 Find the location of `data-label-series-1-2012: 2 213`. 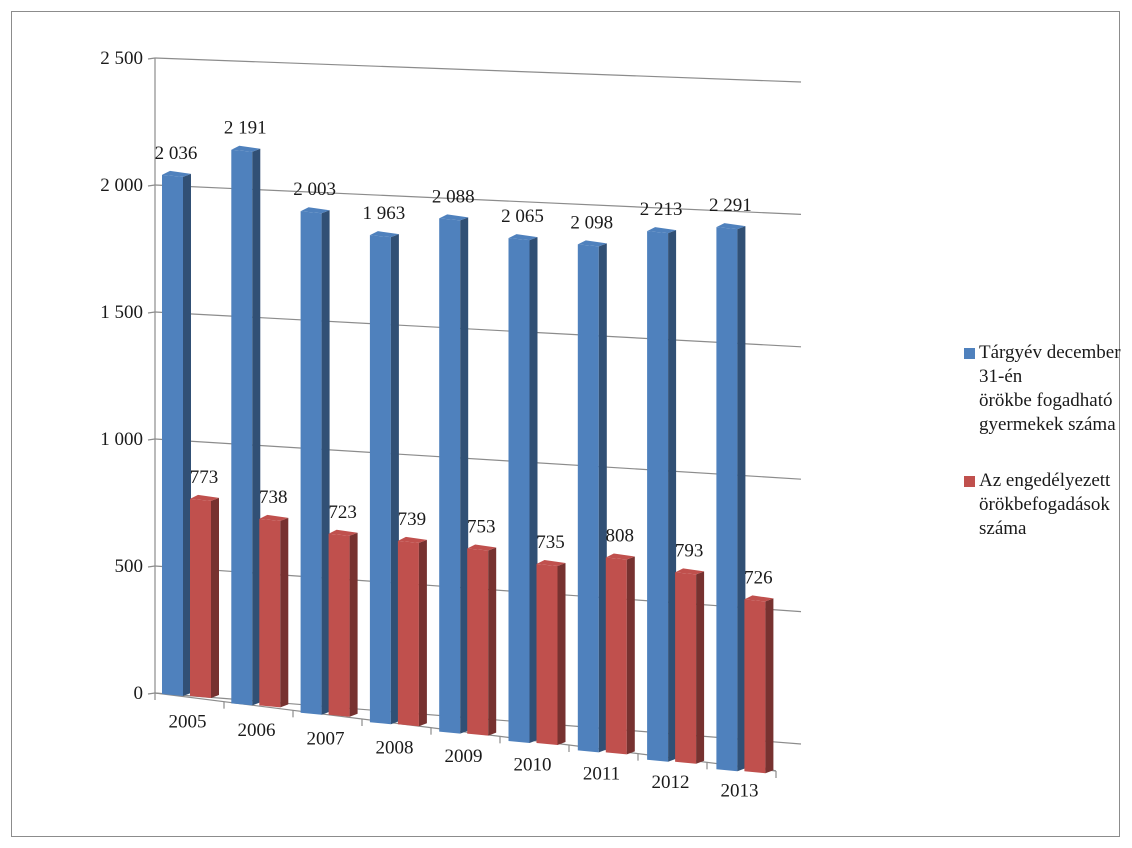

data-label-series-1-2012: 2 213 is located at coordinates (661, 209).